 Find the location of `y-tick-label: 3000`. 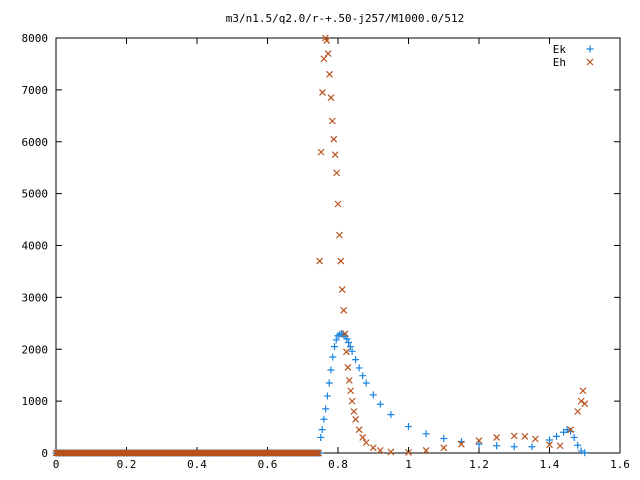

y-tick-label: 3000 is located at coordinates (35, 297).